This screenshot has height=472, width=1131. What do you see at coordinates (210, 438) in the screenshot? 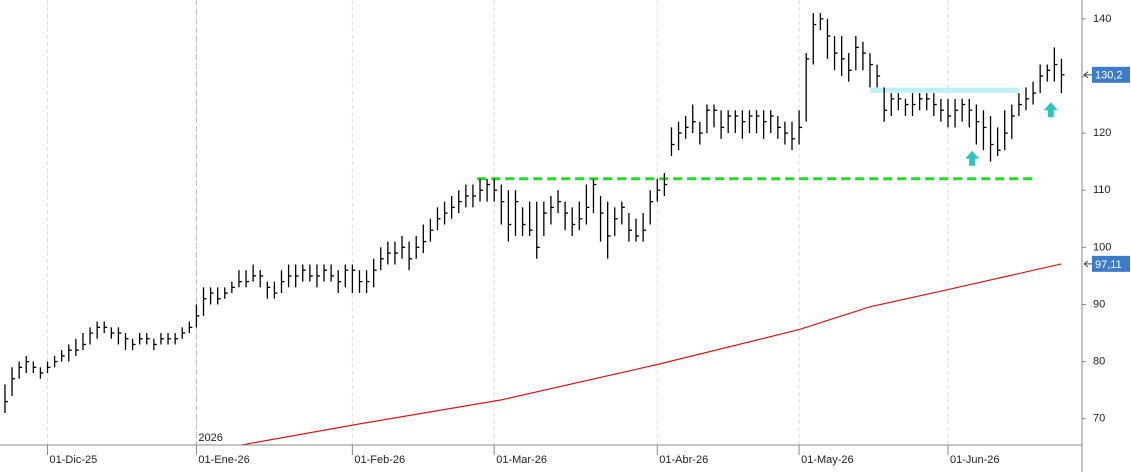
I see `year-label: 2026` at bounding box center [210, 438].